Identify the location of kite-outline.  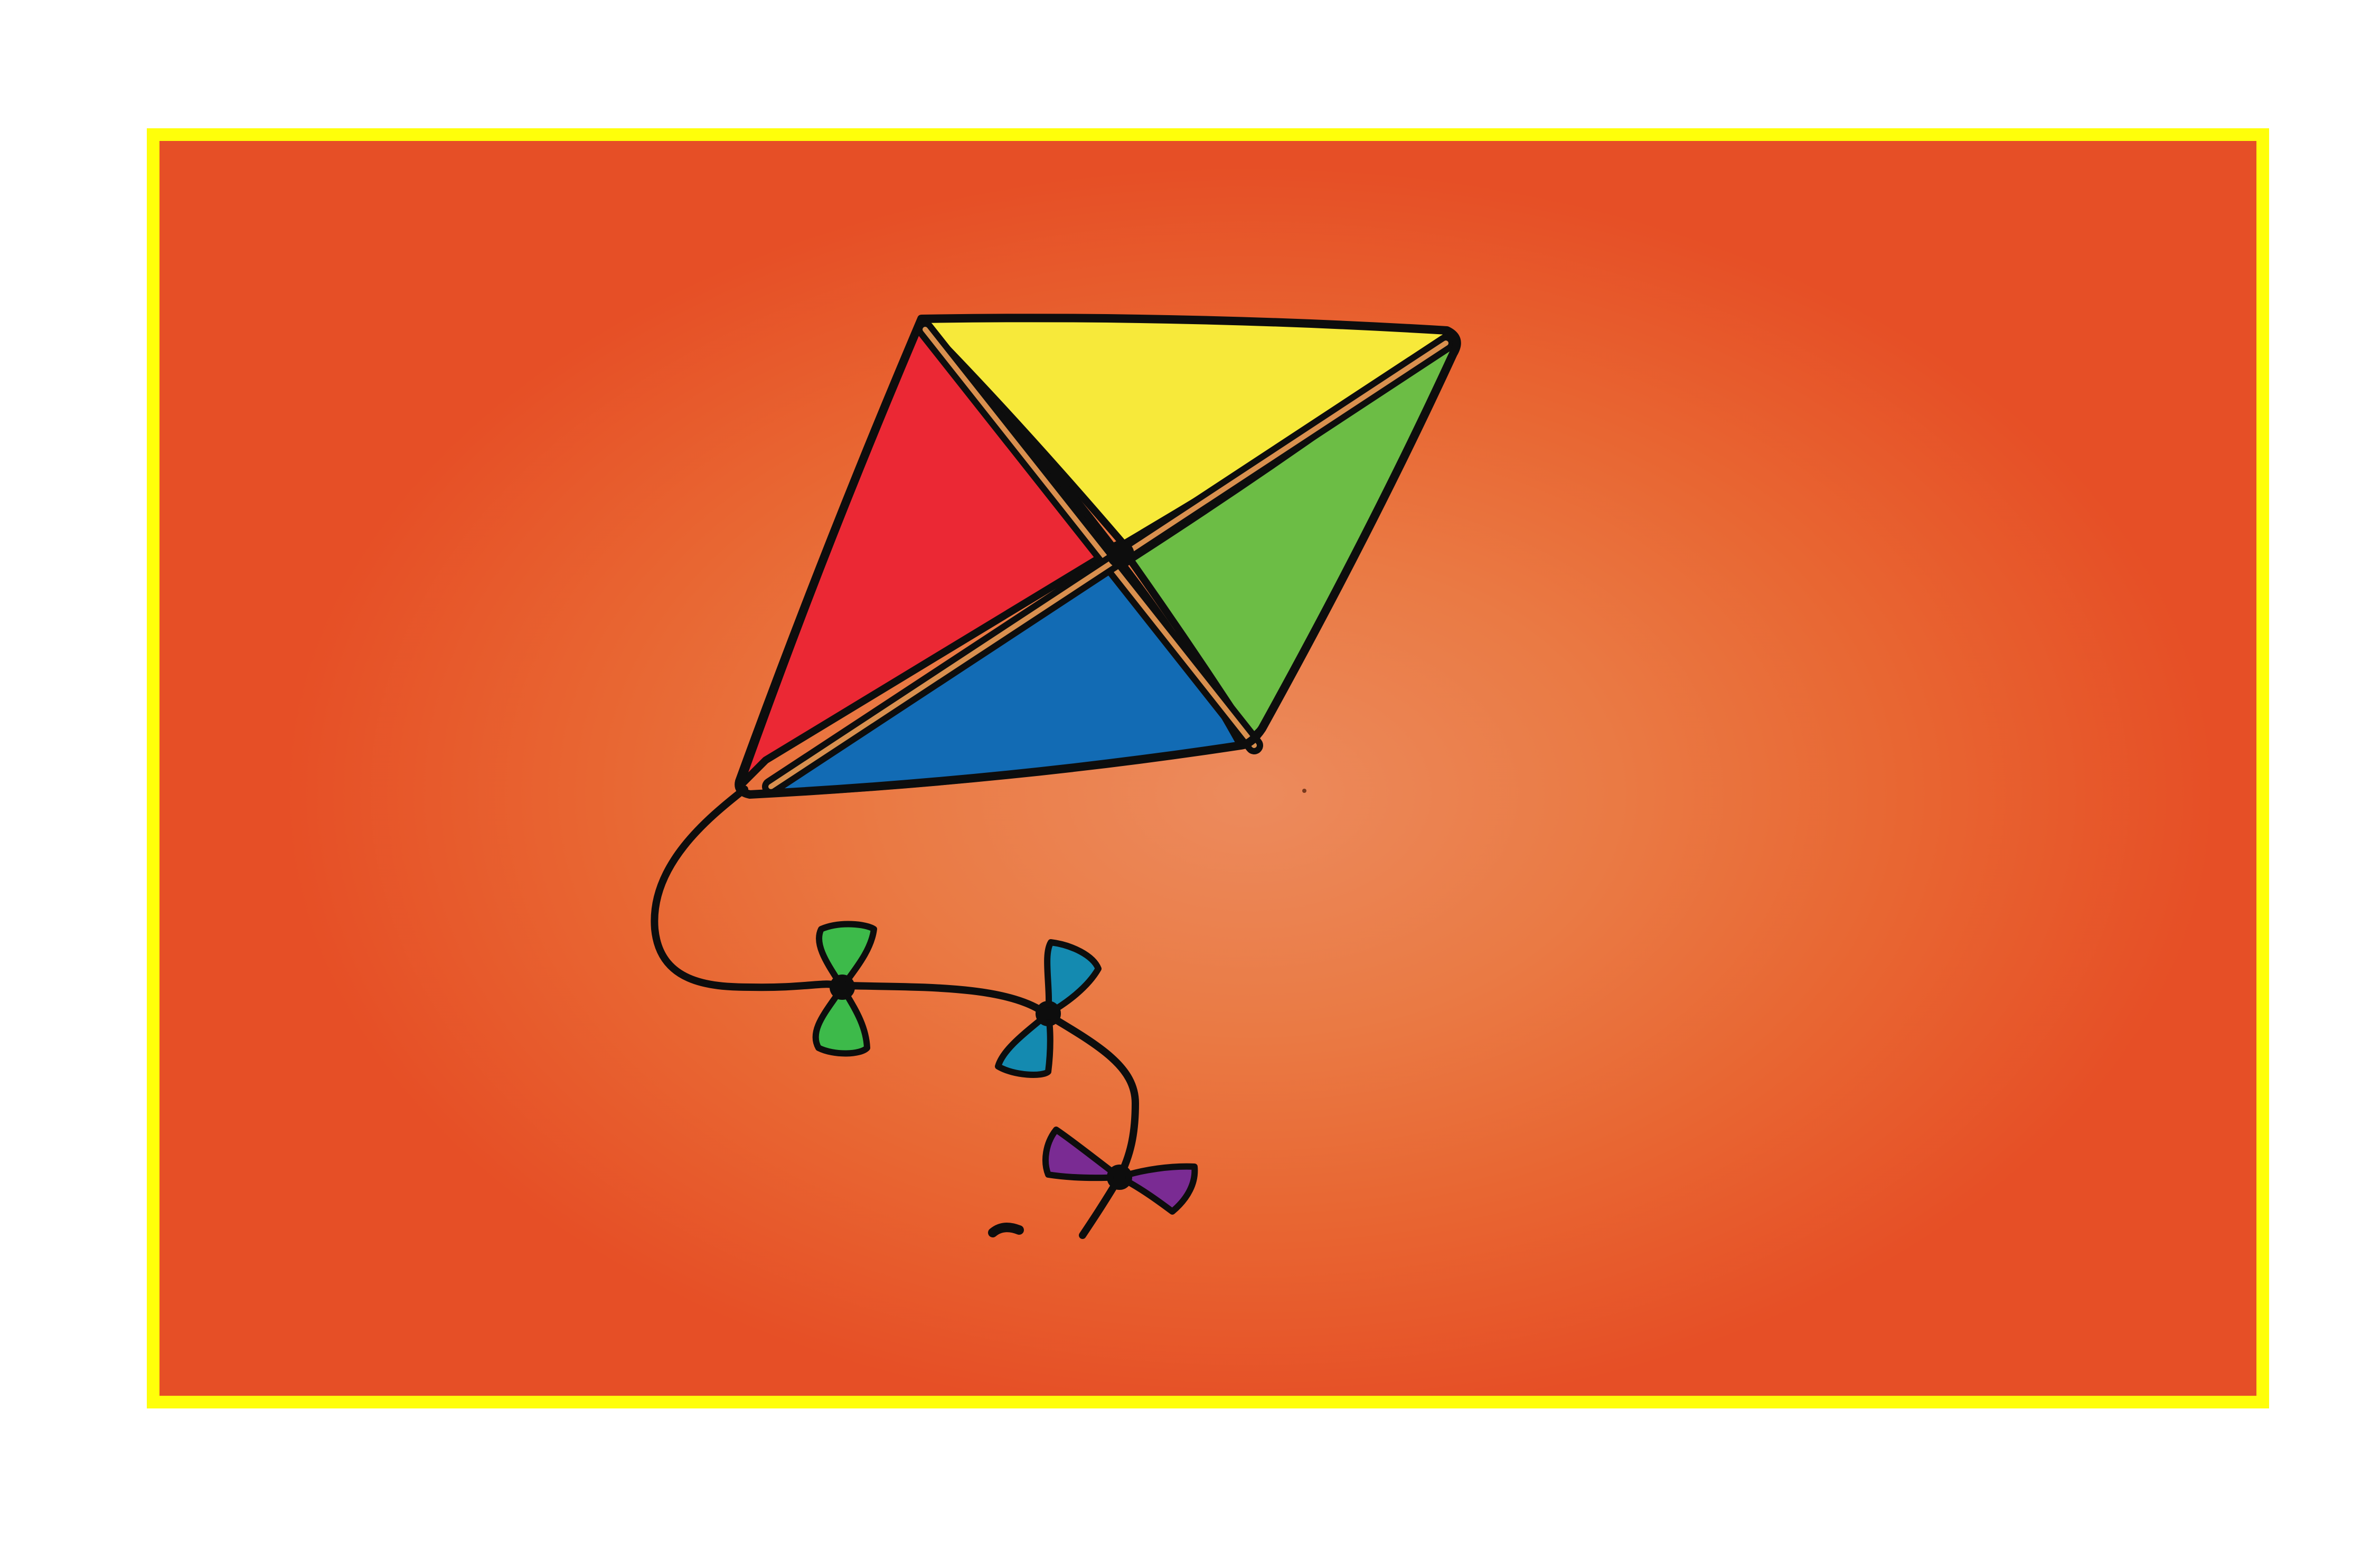
(1098, 556).